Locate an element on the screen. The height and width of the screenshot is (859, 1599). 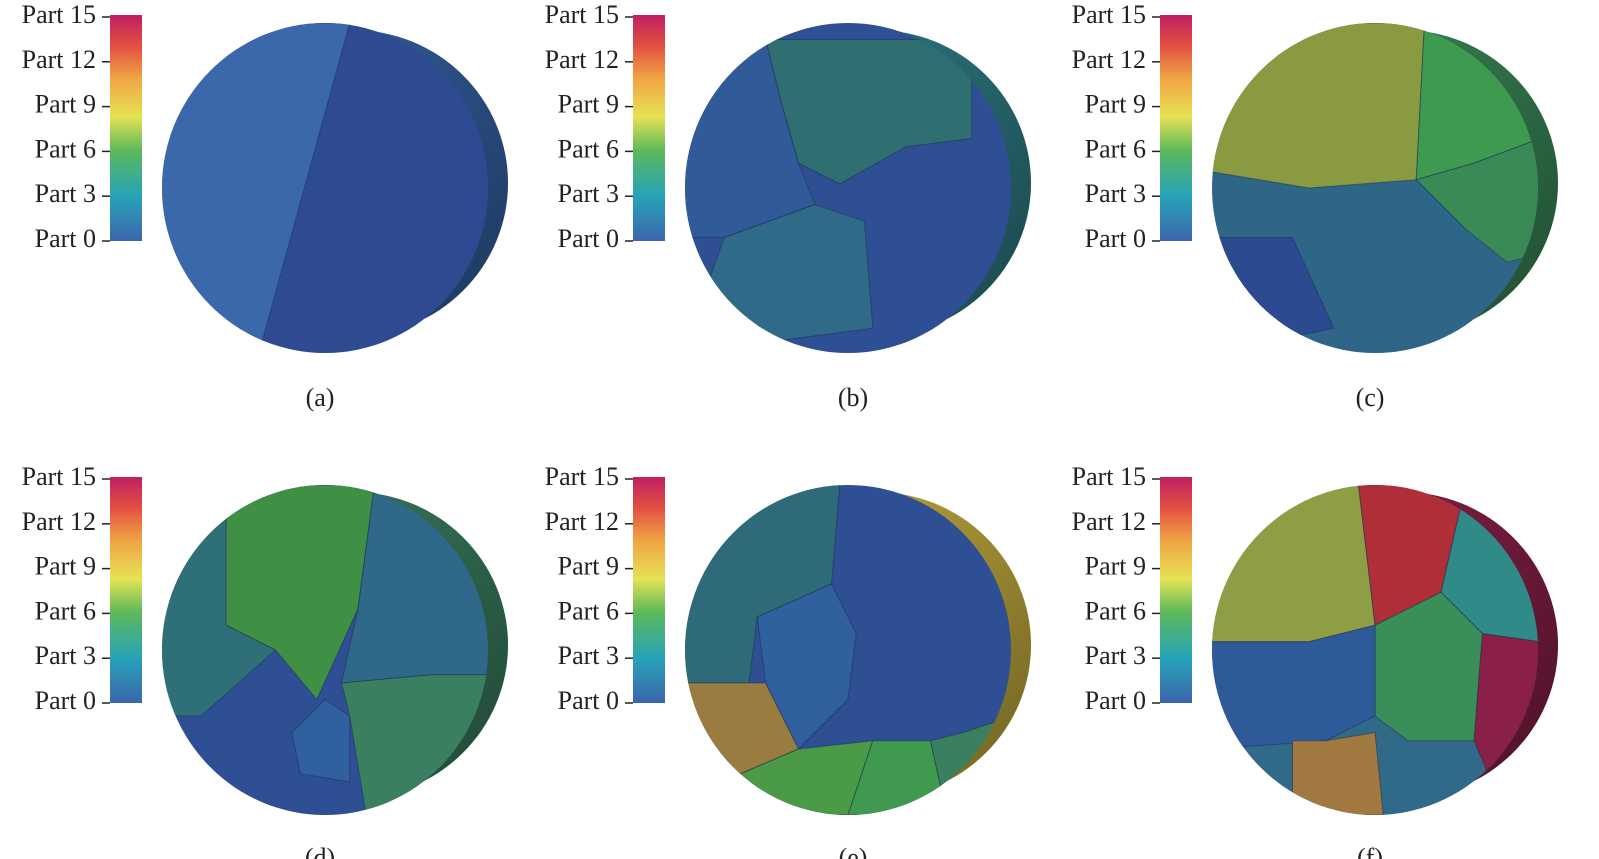
caption: (a) is located at coordinates (320, 397).